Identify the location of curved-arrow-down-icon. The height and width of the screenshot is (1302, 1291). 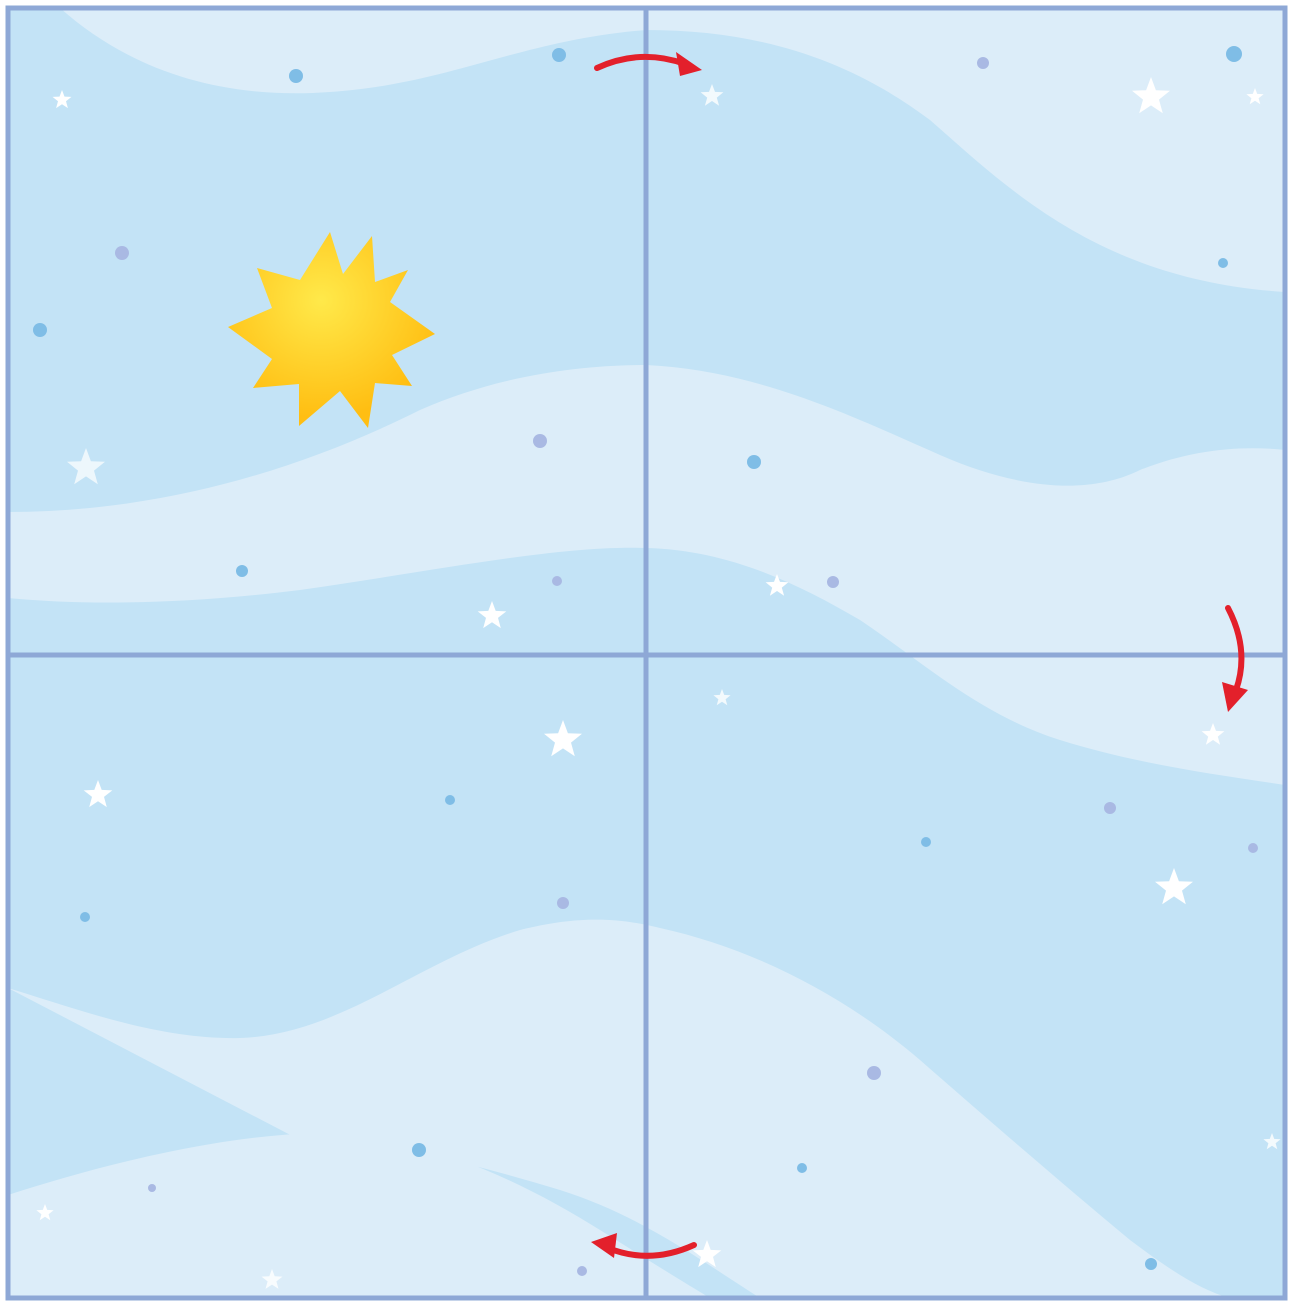
(1235, 658).